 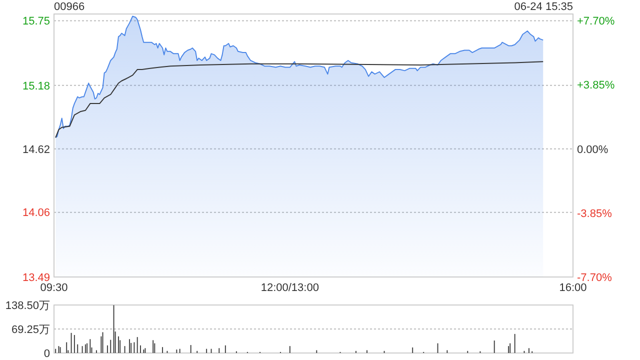 What do you see at coordinates (54, 288) in the screenshot?
I see `x-tick-label: 09:30` at bounding box center [54, 288].